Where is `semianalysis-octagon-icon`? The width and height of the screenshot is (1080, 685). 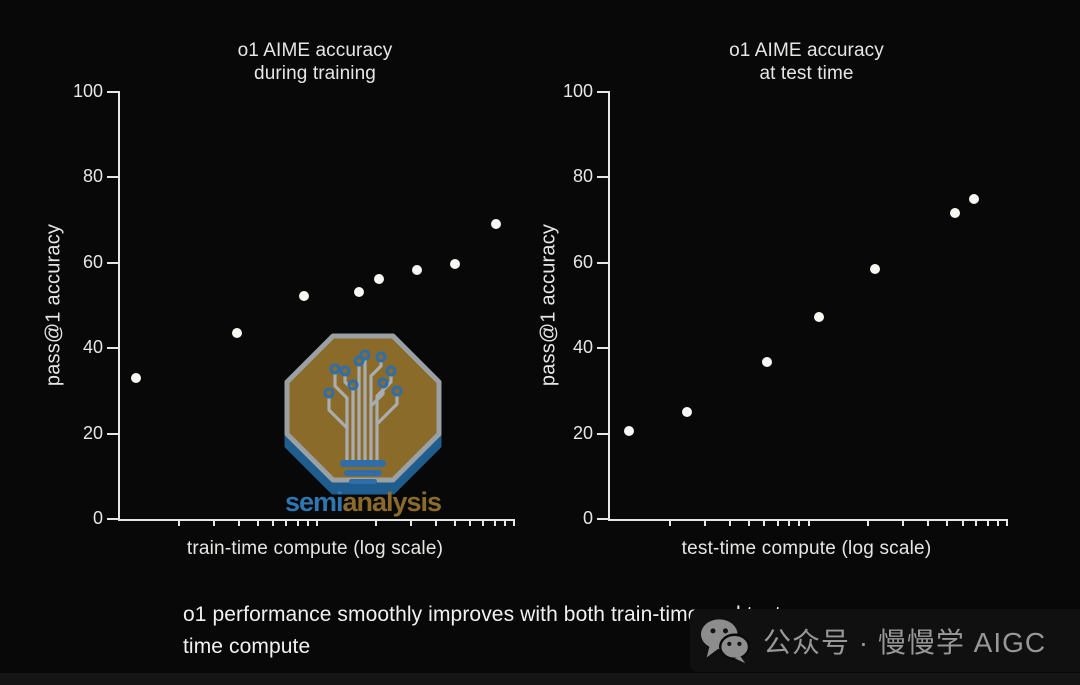 semianalysis-octagon-icon is located at coordinates (363, 414).